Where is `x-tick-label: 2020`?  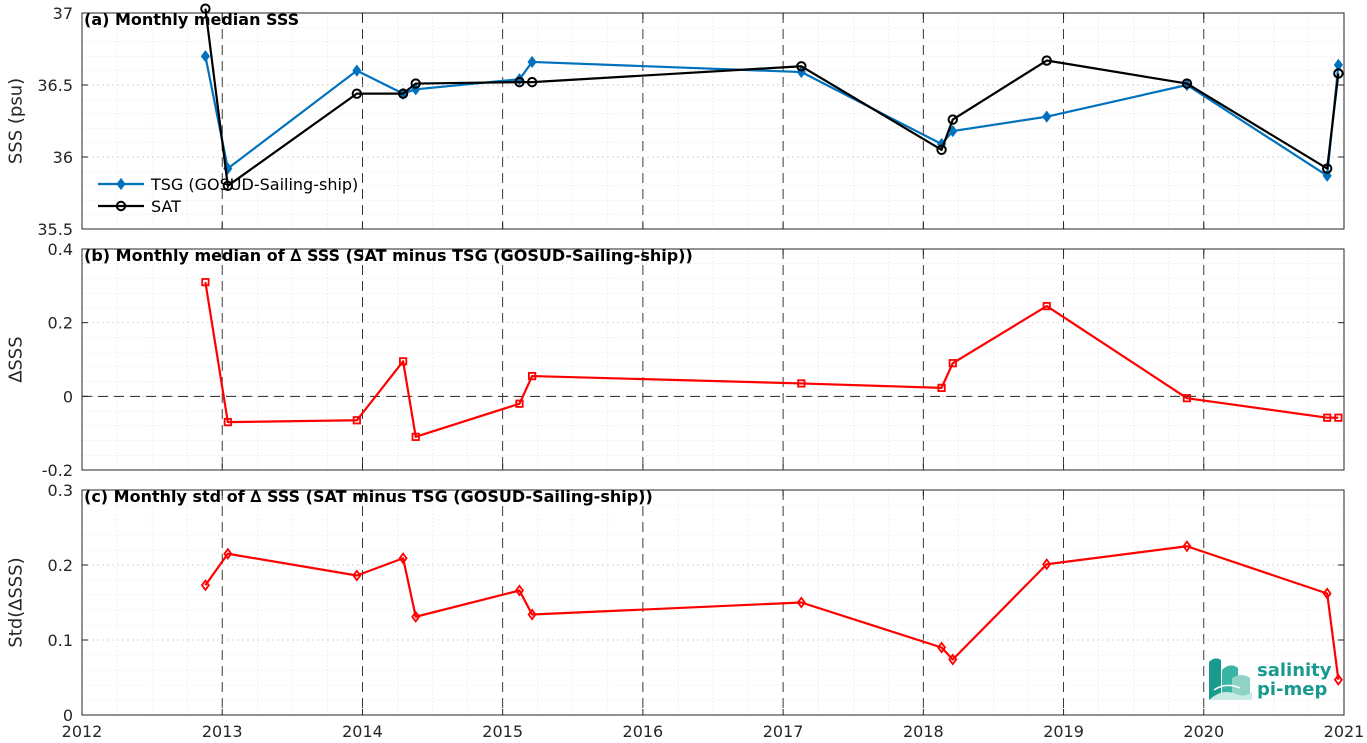
x-tick-label: 2020 is located at coordinates (1203, 731).